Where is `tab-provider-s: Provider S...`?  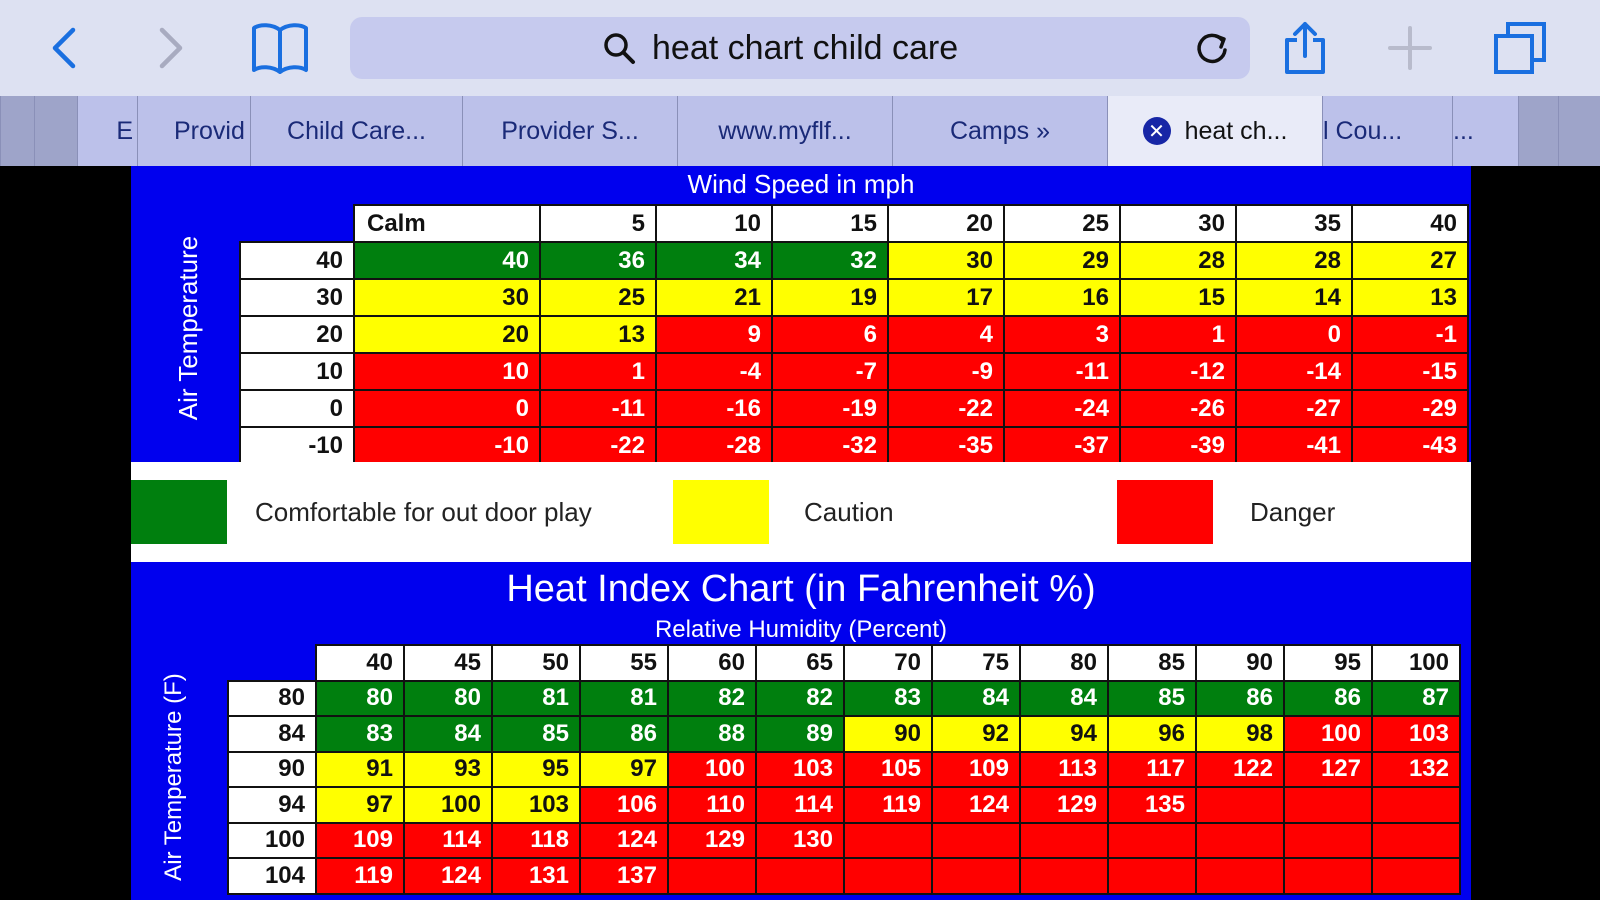 tab-provider-s: Provider S... is located at coordinates (569, 131).